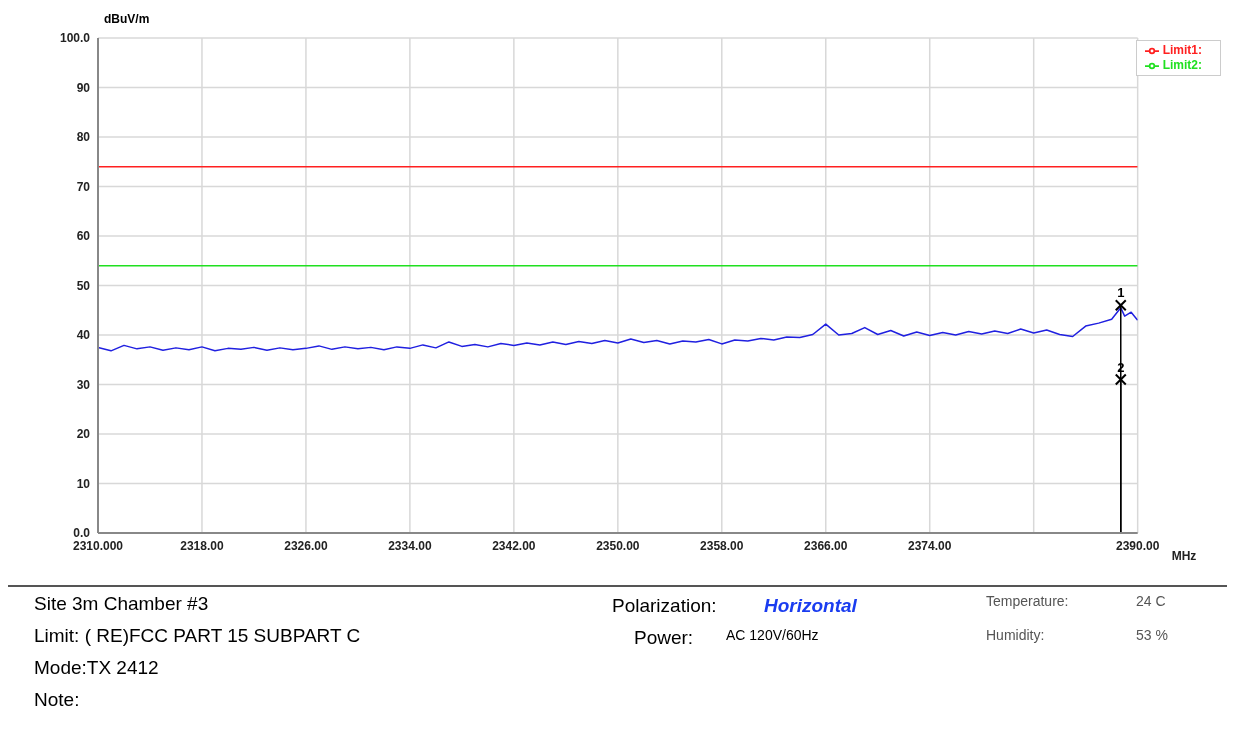  I want to click on x-tick-label: 2366.00, so click(826, 545).